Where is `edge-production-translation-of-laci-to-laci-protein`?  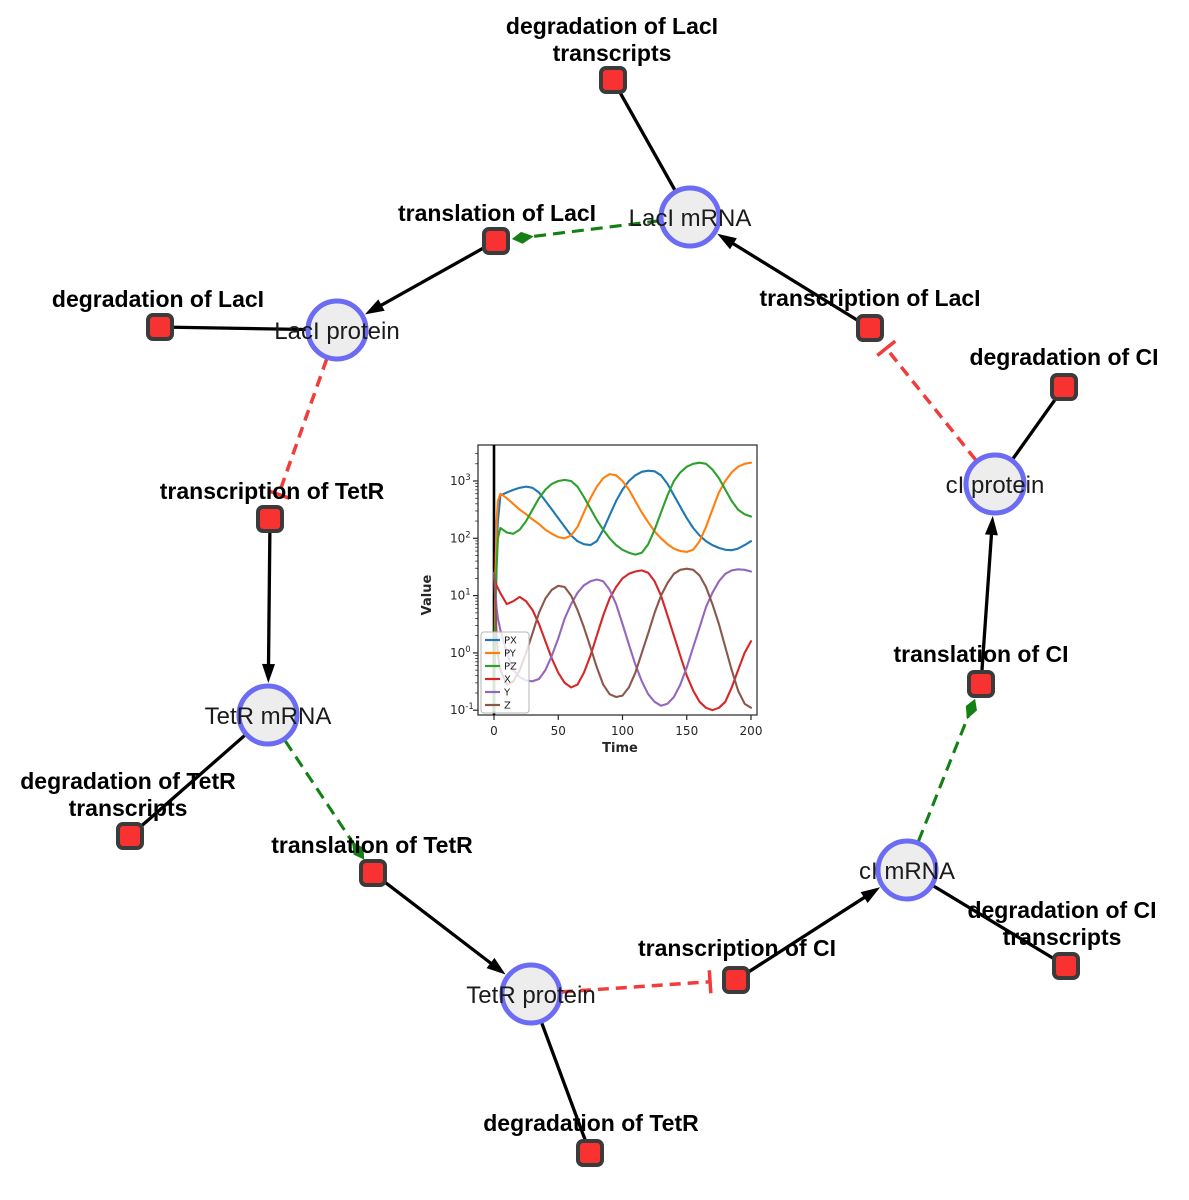
edge-production-translation-of-laci-to-laci-protein is located at coordinates (424, 280).